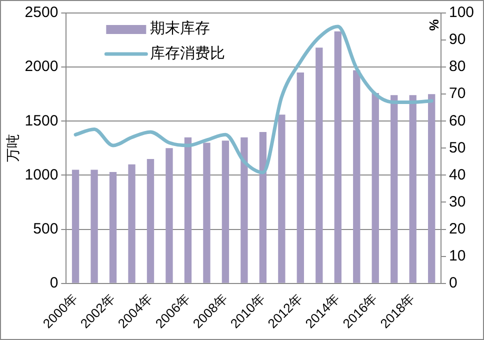  I want to click on y2-tick-label: 70, so click(457, 93).